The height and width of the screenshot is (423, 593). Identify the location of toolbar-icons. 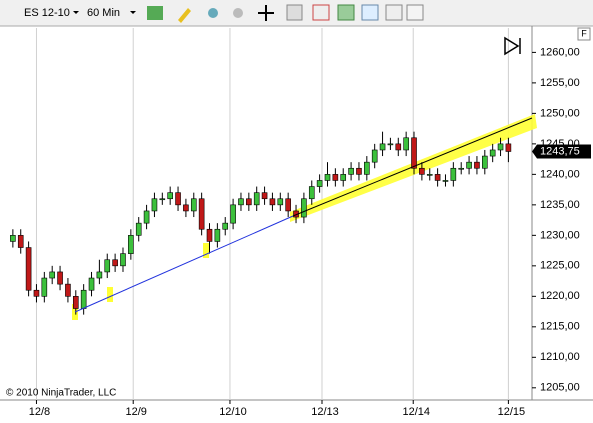
(285, 13).